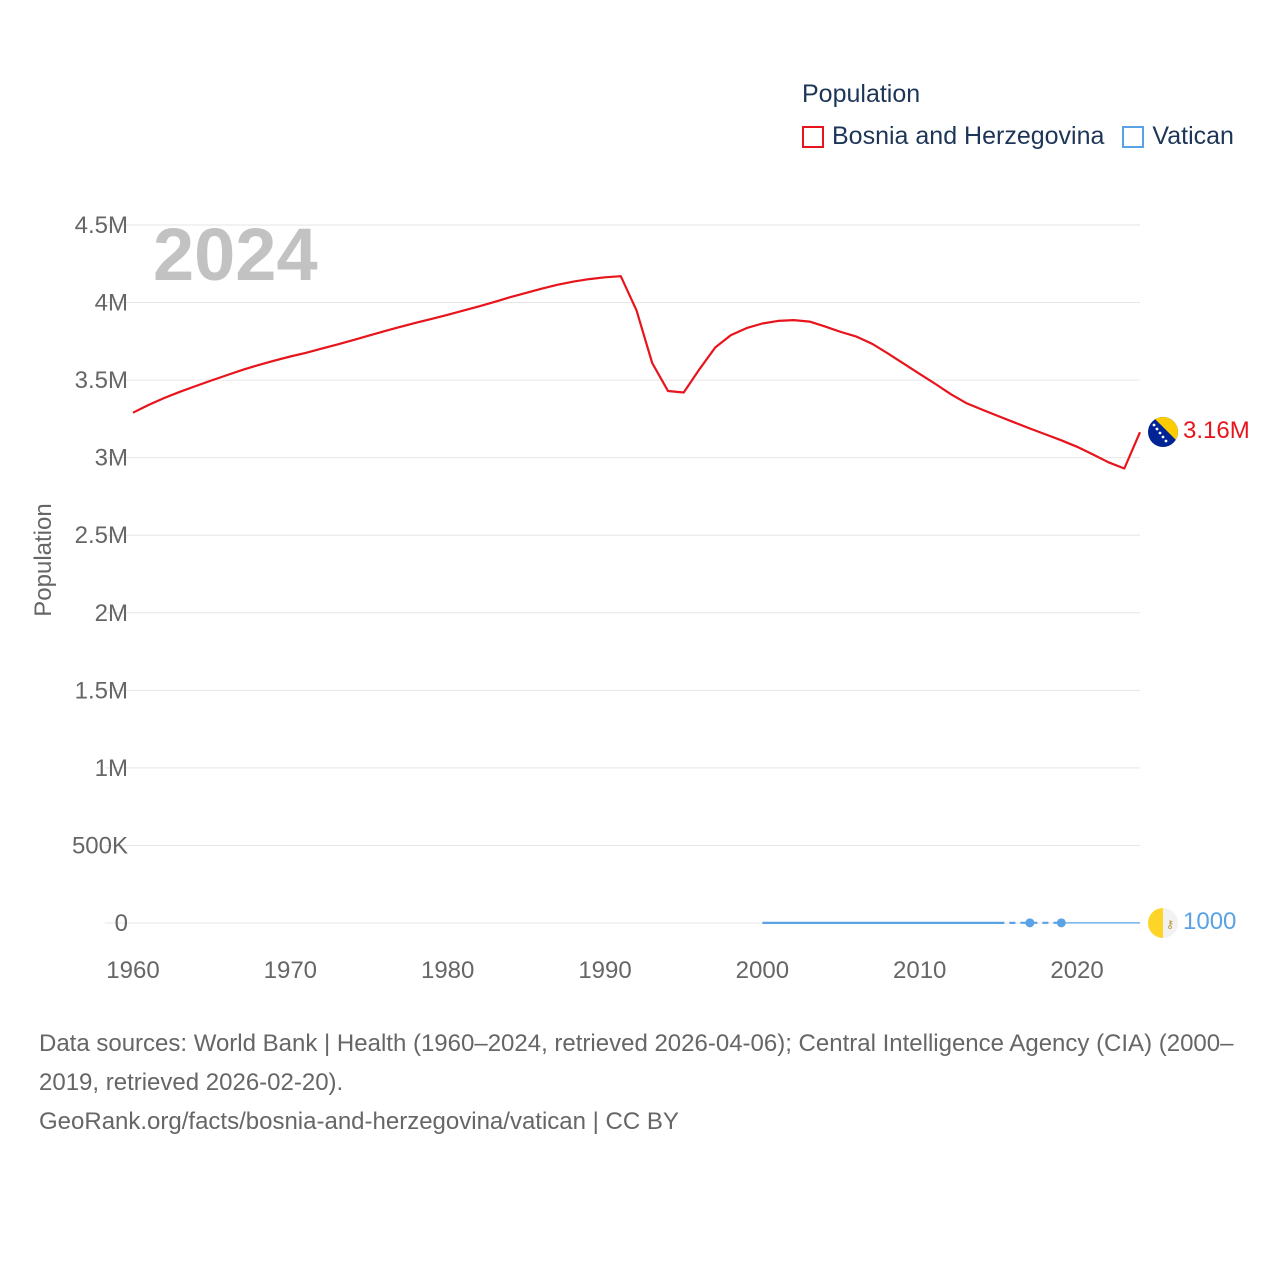 The width and height of the screenshot is (1280, 1280). What do you see at coordinates (1216, 430) in the screenshot?
I see `bosnia-end-value-label: 3.16M` at bounding box center [1216, 430].